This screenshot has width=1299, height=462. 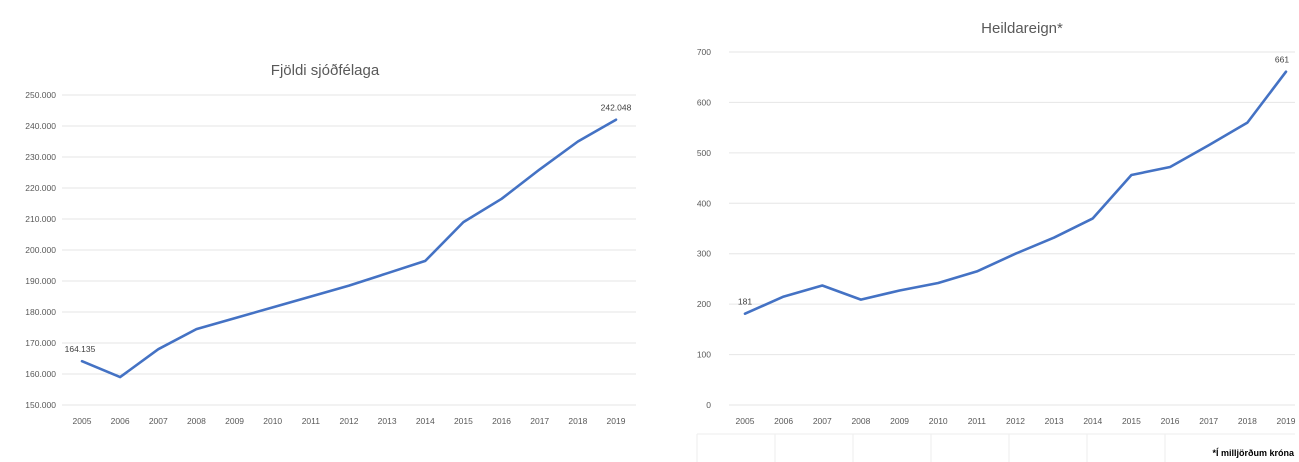 I want to click on y-tick-label: 150.000, so click(x=40, y=405).